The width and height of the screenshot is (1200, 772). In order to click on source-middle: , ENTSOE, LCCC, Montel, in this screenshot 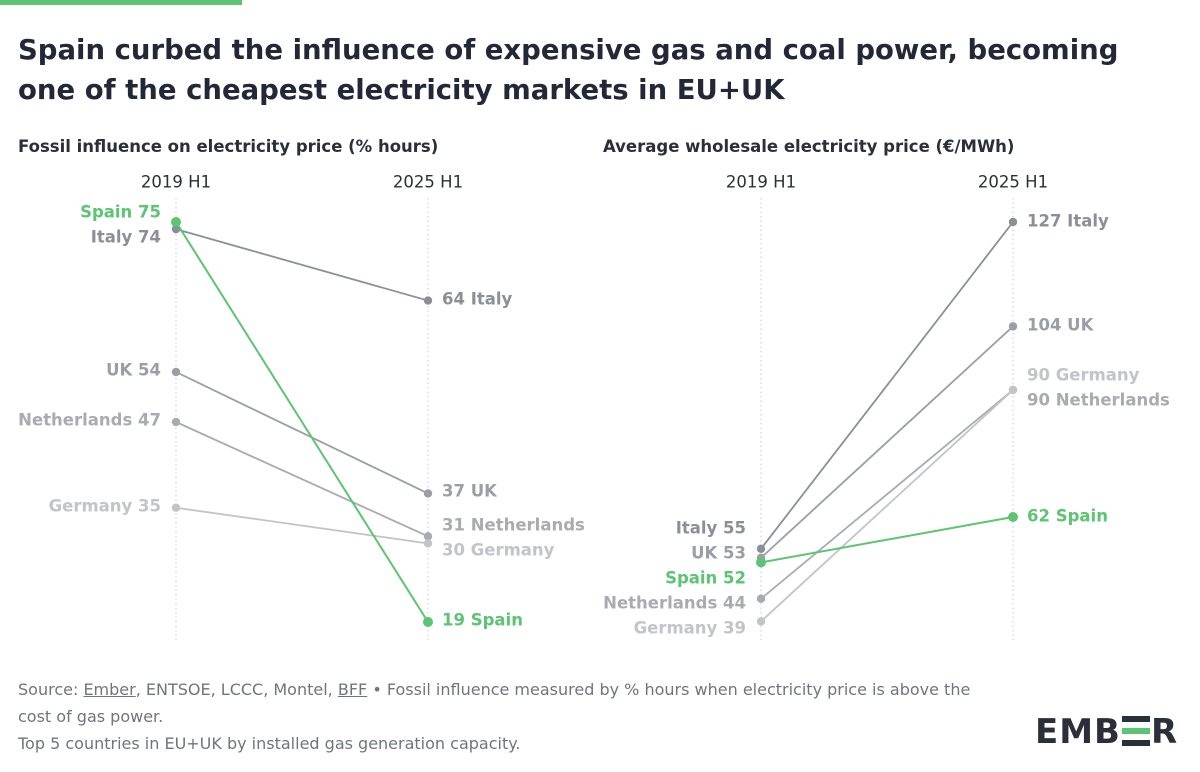, I will do `click(236, 689)`.